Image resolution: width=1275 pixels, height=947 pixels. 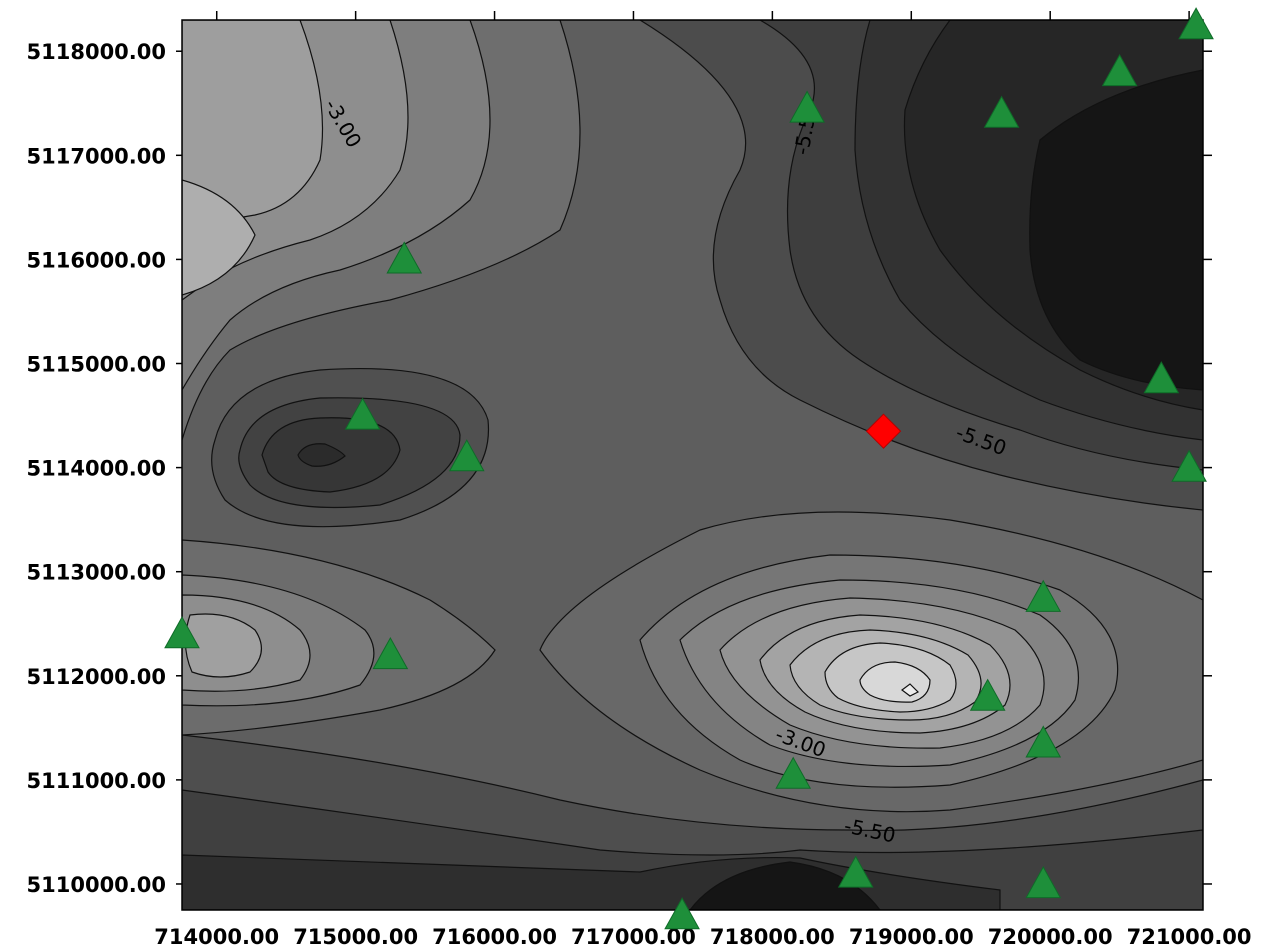 I want to click on x-tick-label: 718000.00, so click(x=772, y=936).